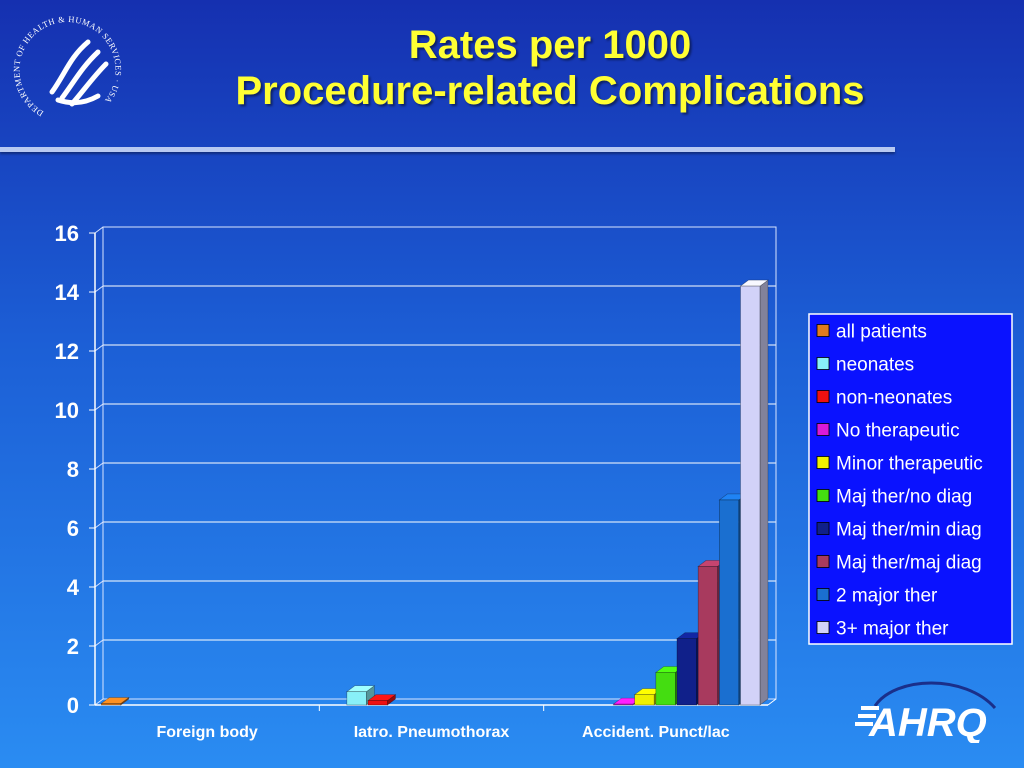 Image resolution: width=1024 pixels, height=768 pixels. Describe the element at coordinates (73, 528) in the screenshot. I see `y-tick-label: 6` at that location.